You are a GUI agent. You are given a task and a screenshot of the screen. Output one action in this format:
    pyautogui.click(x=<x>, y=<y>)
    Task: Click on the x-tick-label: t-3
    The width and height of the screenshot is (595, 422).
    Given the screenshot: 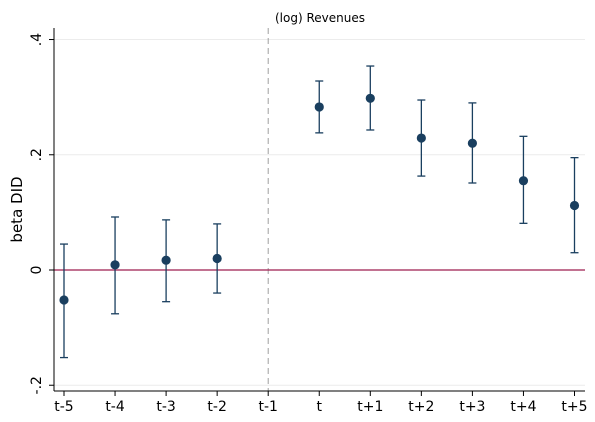 What is the action you would take?
    pyautogui.click(x=165, y=407)
    